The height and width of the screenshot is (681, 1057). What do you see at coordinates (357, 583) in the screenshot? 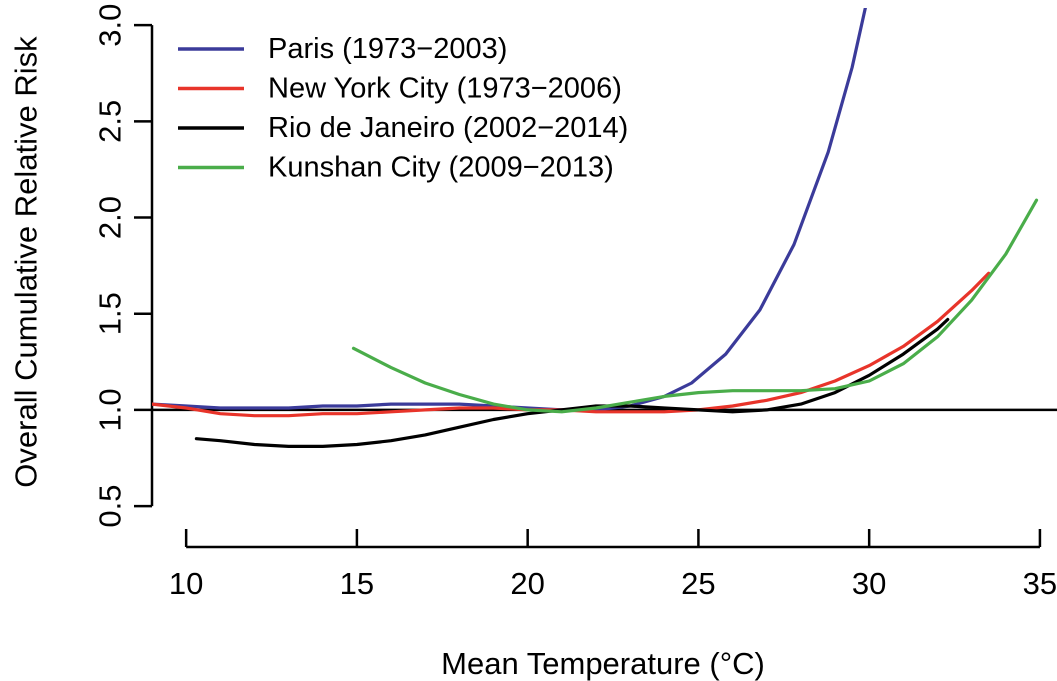
I see `x-tick-label: 15` at bounding box center [357, 583].